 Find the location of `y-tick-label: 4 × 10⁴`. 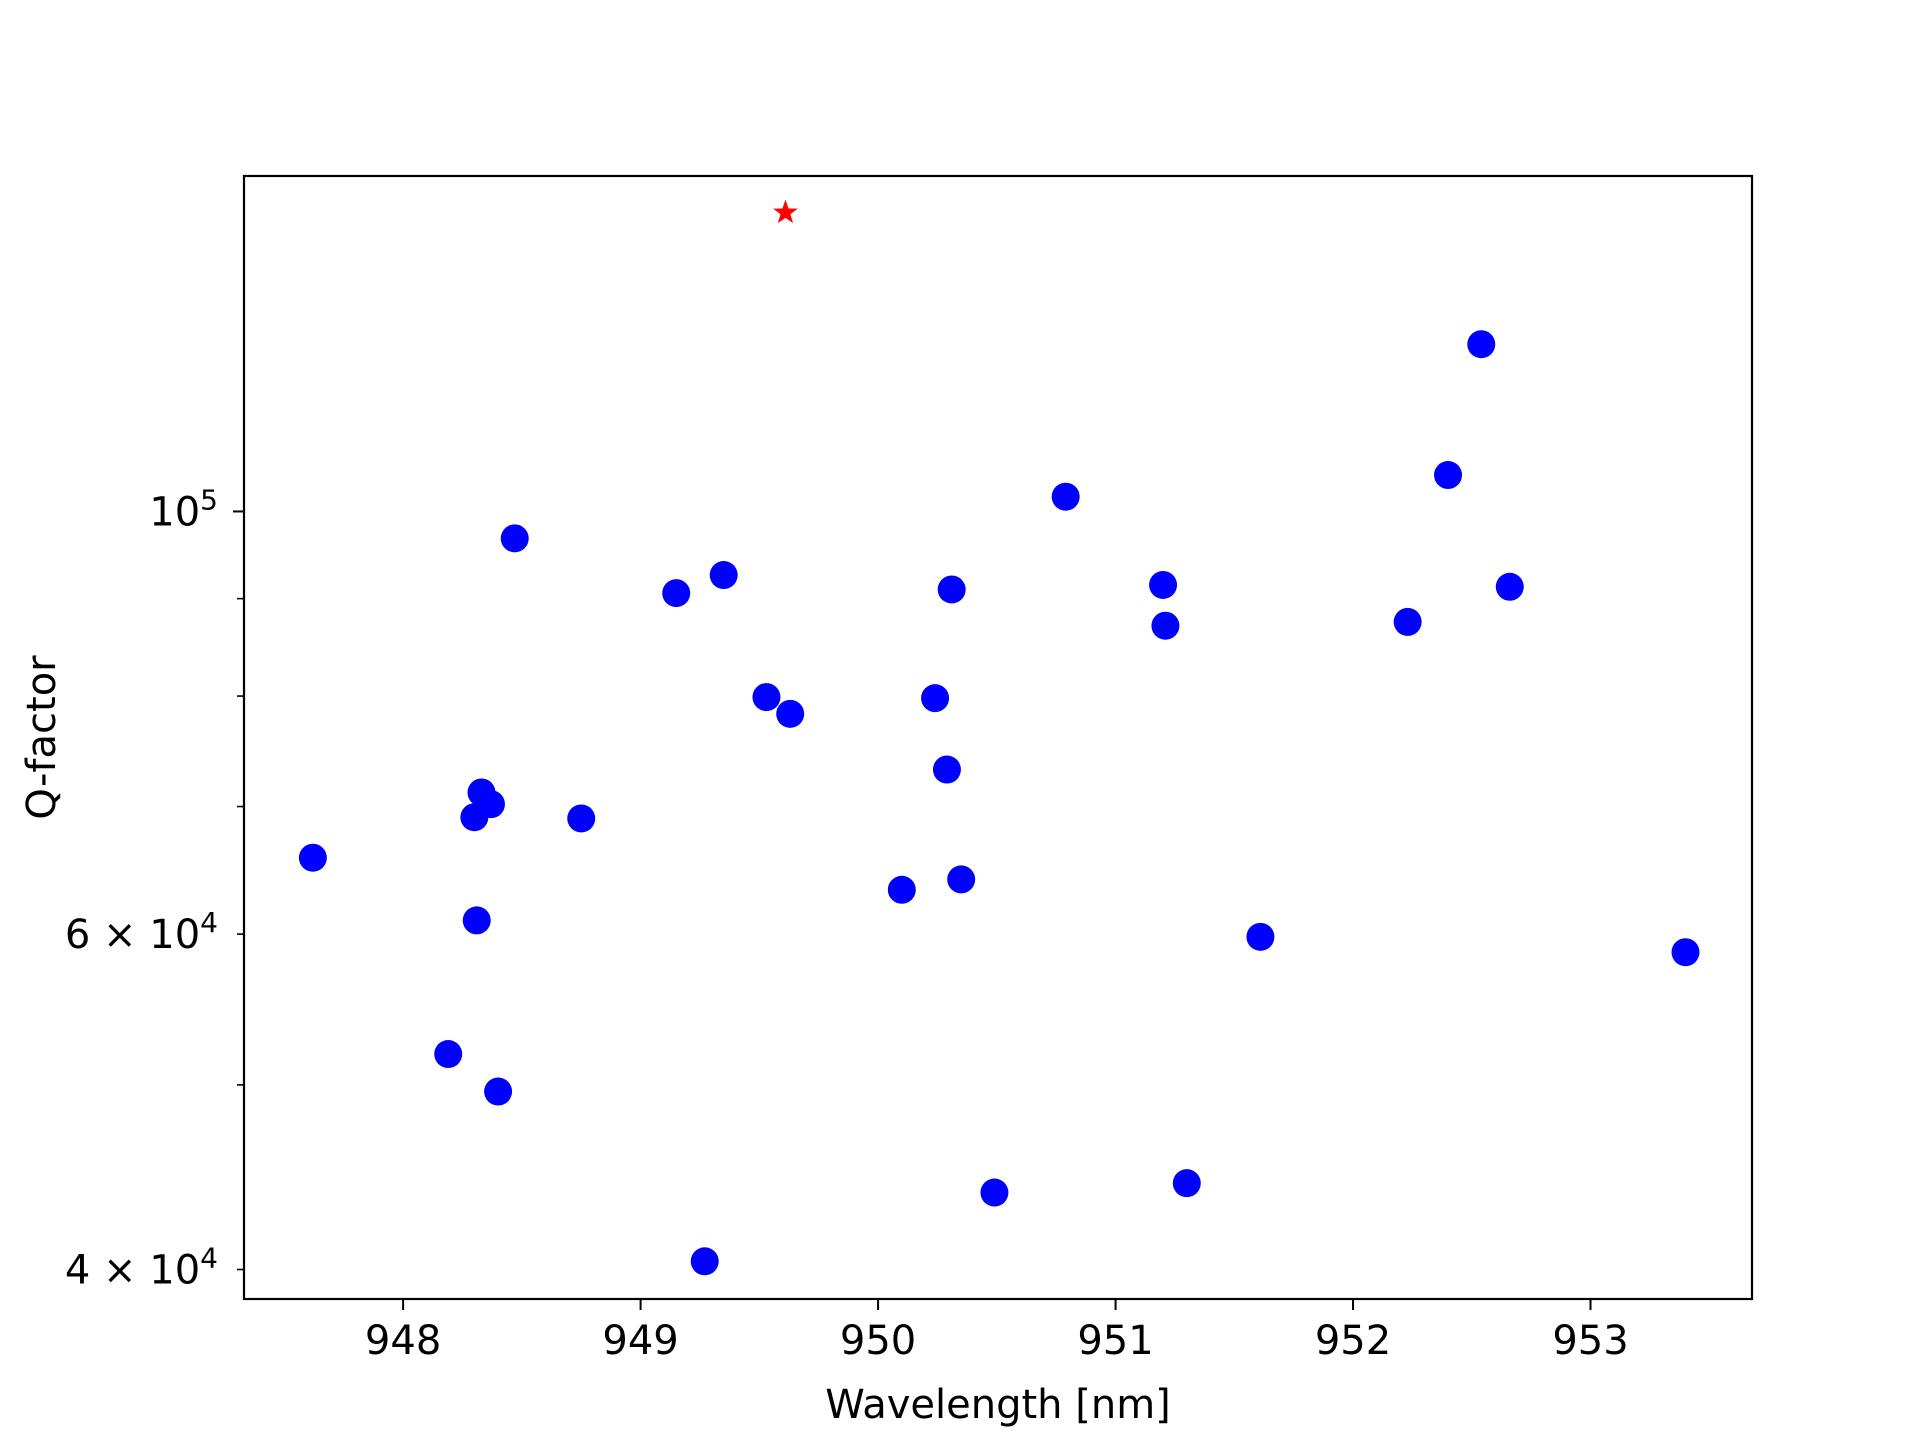

y-tick-label: 4 × 10⁴ is located at coordinates (141, 1268).